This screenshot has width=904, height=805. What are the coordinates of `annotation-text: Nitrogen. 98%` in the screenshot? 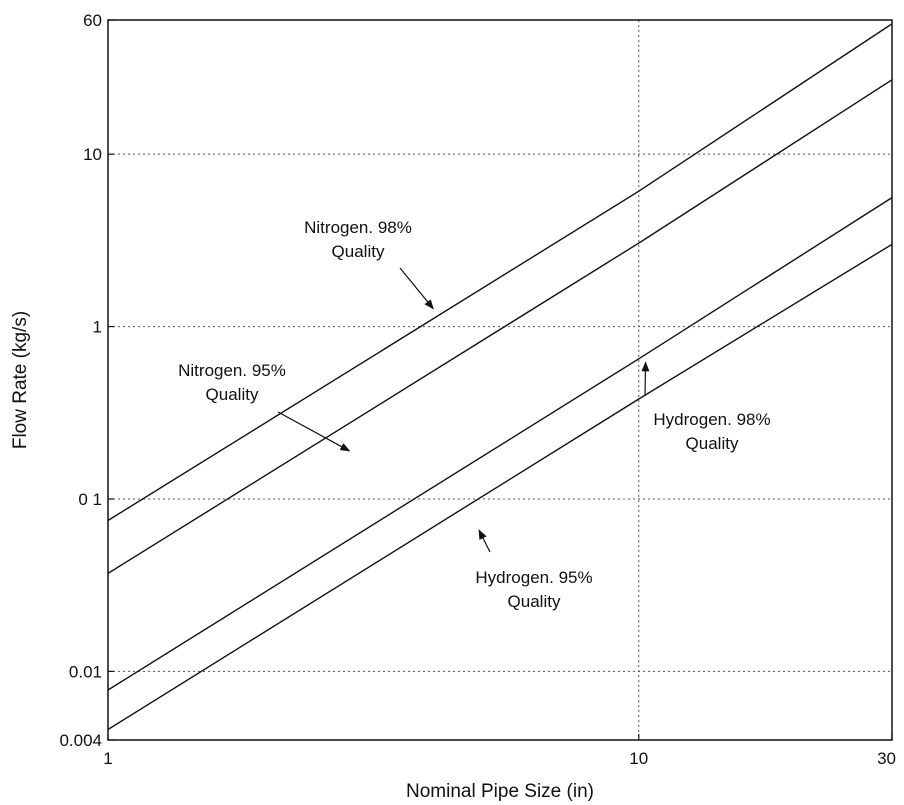 It's located at (358, 227).